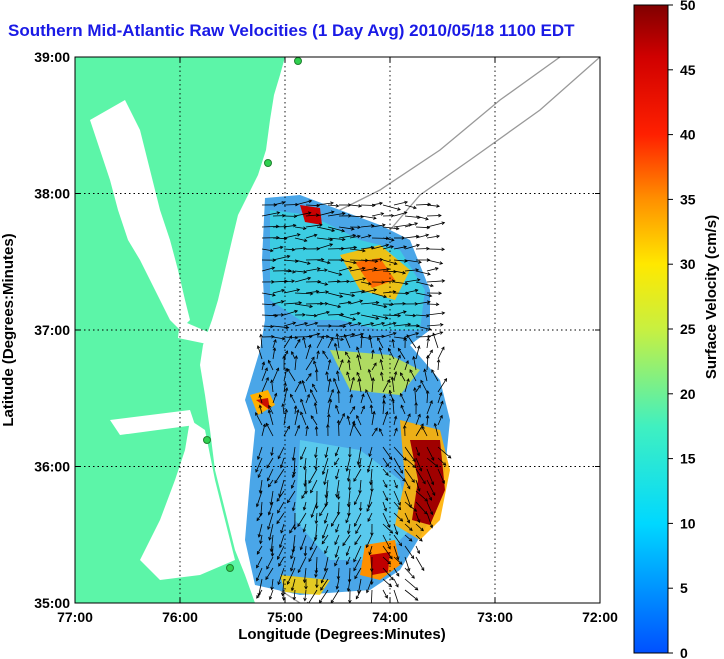 The width and height of the screenshot is (724, 659). Describe the element at coordinates (342, 634) in the screenshot. I see `x-axis-label: Longitude (Degrees:Minutes)` at that location.